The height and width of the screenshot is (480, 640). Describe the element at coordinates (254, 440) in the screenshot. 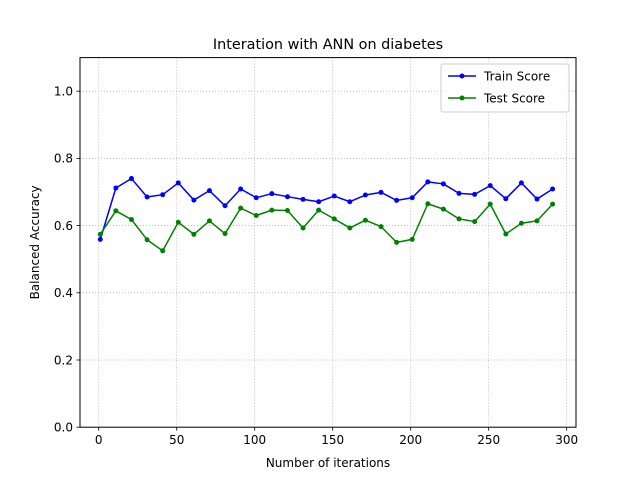

I see `x-tick-label: 100` at that location.